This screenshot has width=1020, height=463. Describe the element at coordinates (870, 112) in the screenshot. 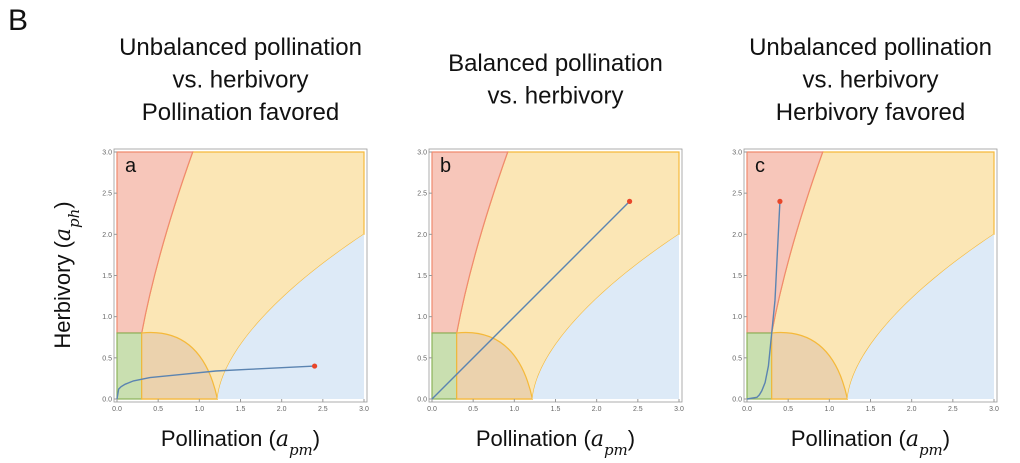

I see `panel-title: Herbivory favored` at that location.